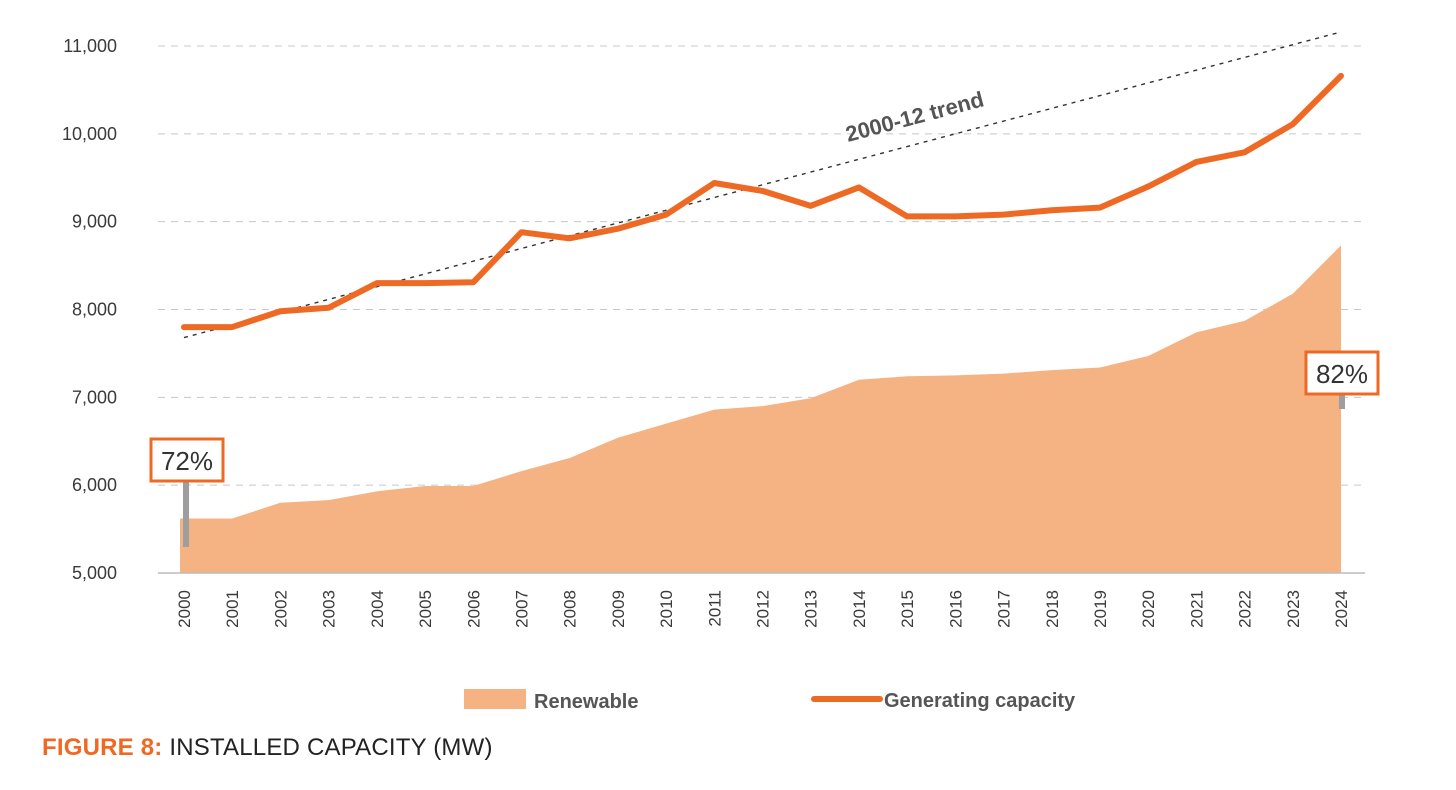 The width and height of the screenshot is (1456, 790). Describe the element at coordinates (102, 747) in the screenshot. I see `caption-prefix: FIGURE 8:` at that location.